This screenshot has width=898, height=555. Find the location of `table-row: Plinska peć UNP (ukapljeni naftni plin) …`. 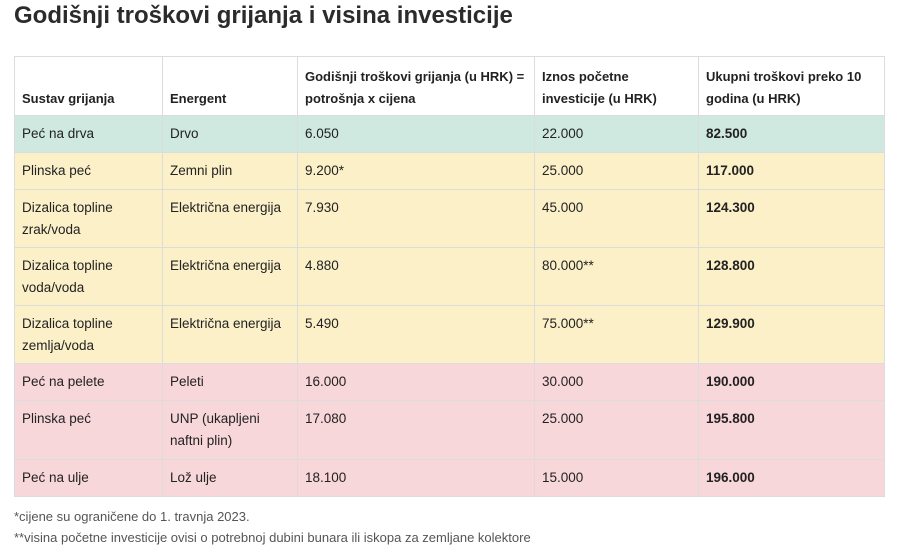

table-row: Plinska peć UNP (ukapljeni naftni plin) … is located at coordinates (449, 430).